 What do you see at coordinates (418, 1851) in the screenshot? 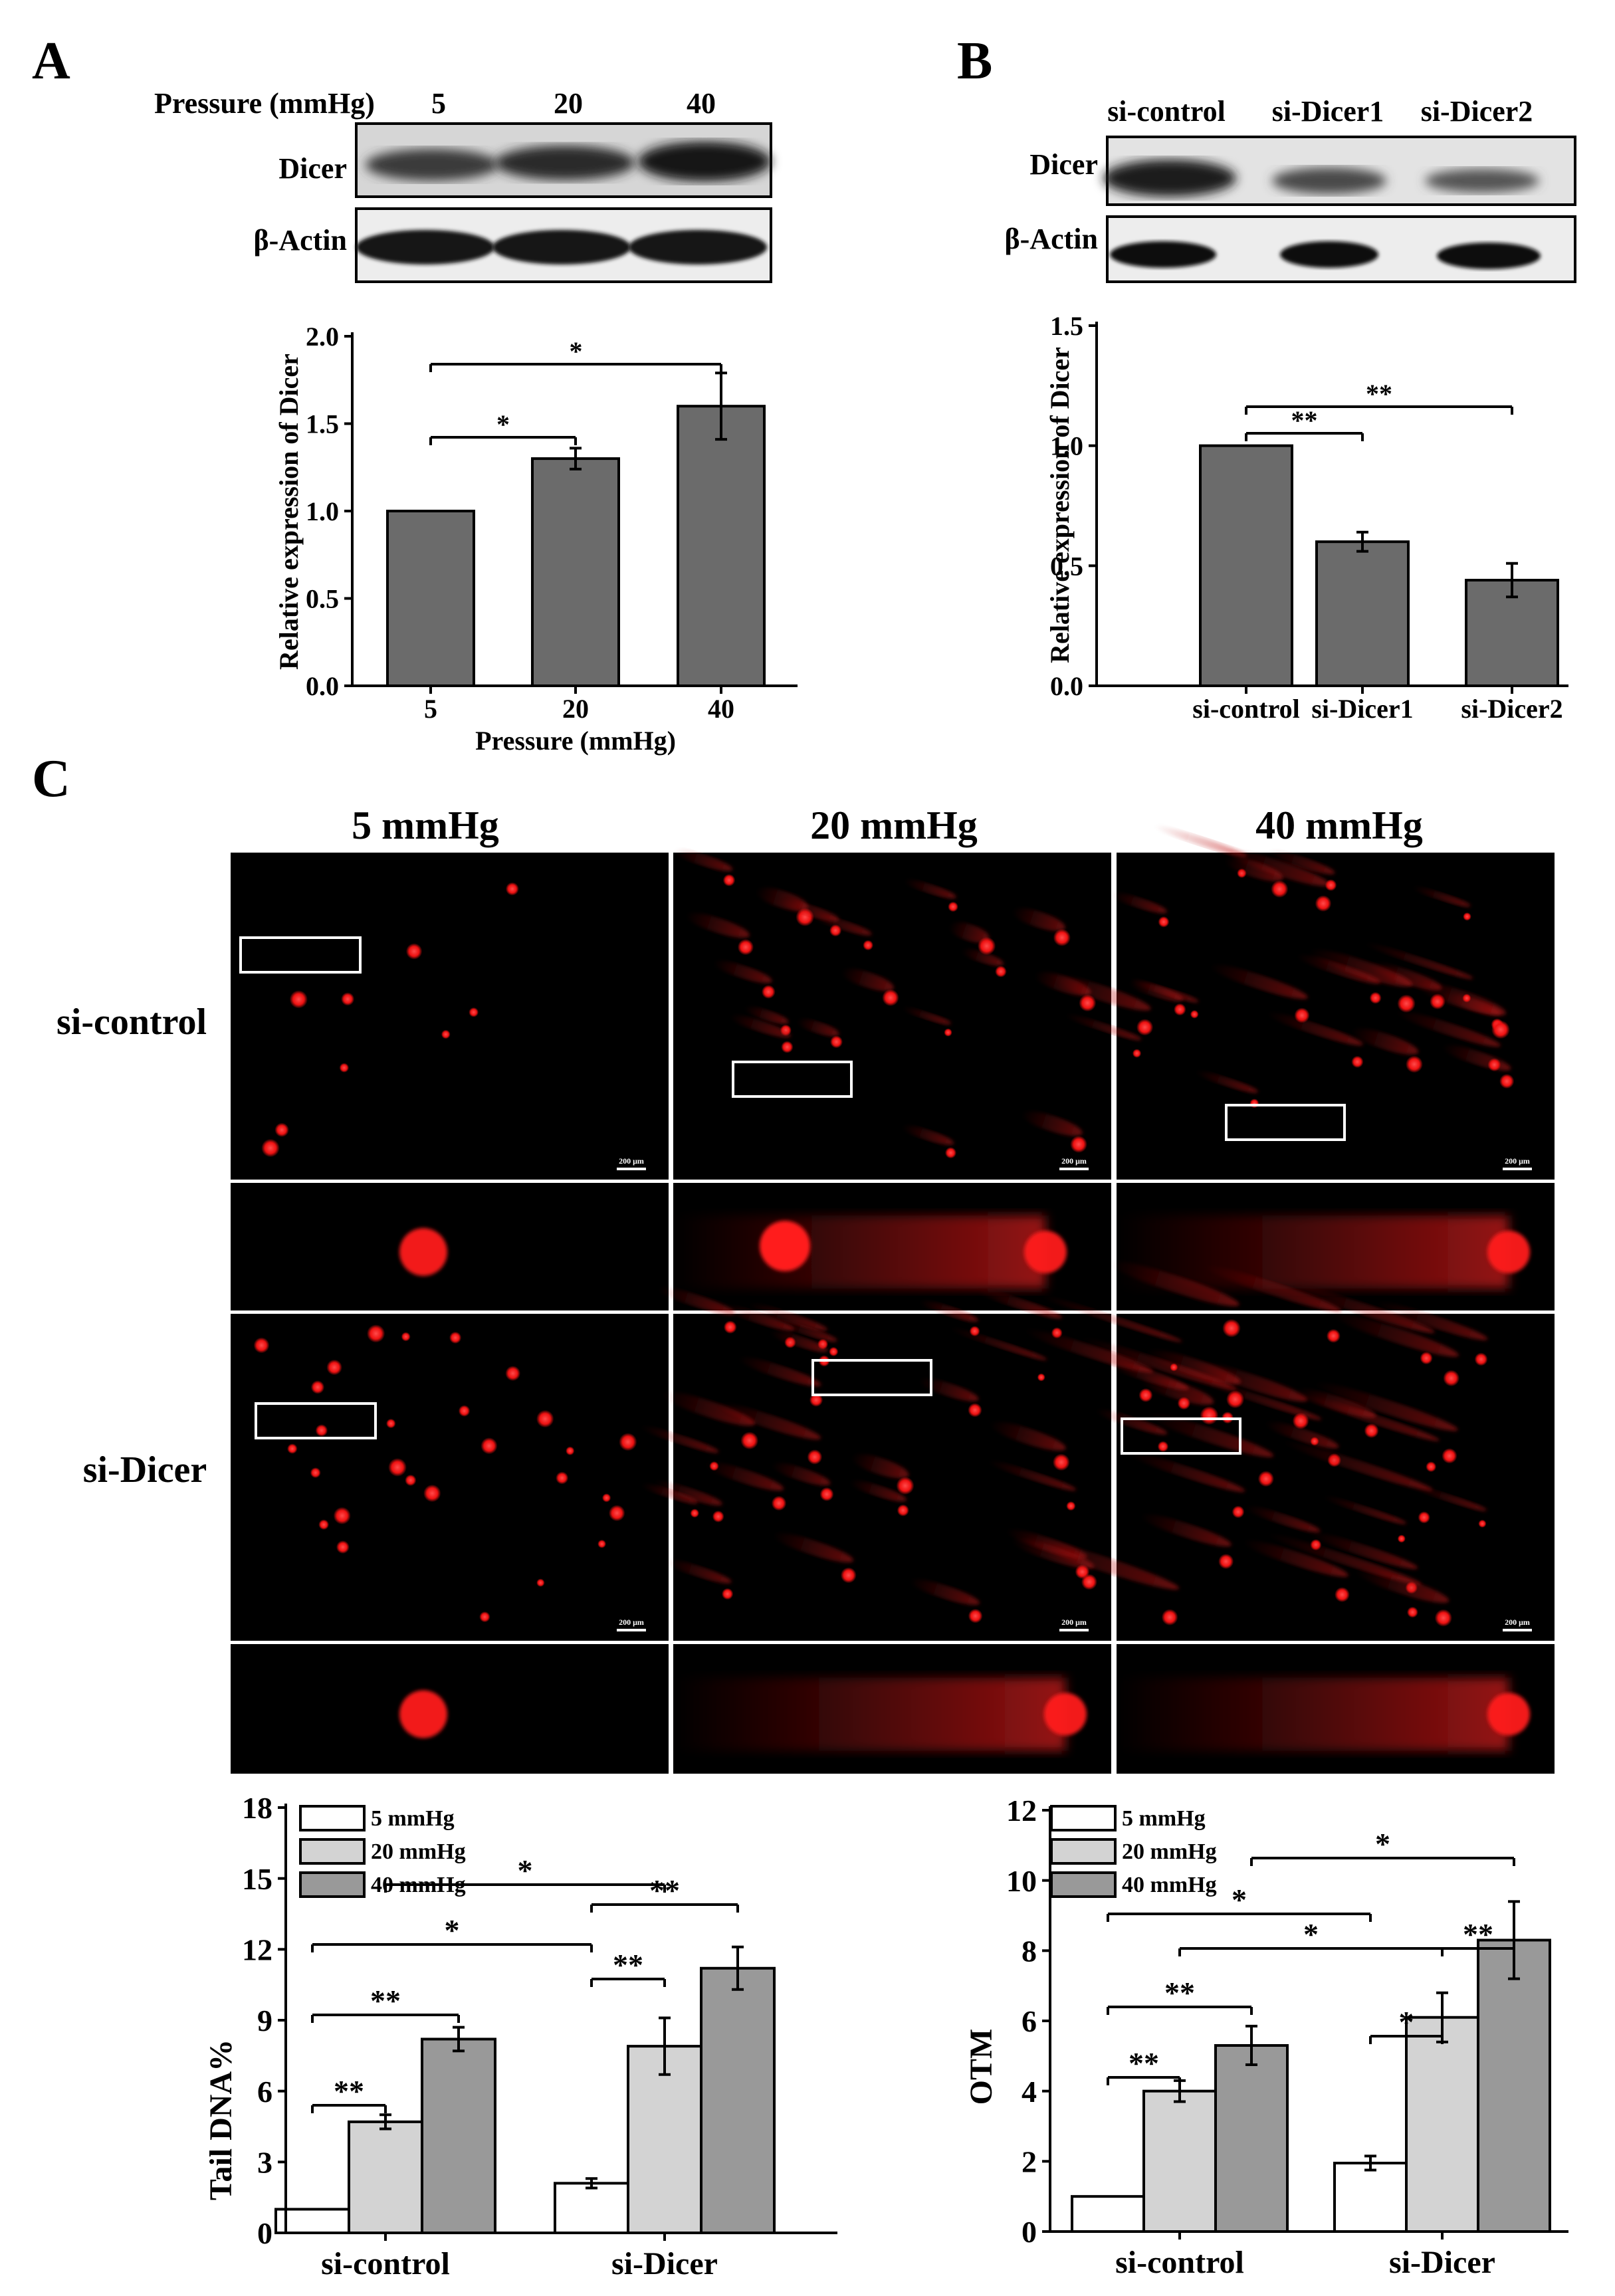
I see `legend-label: 20 mmHg` at bounding box center [418, 1851].